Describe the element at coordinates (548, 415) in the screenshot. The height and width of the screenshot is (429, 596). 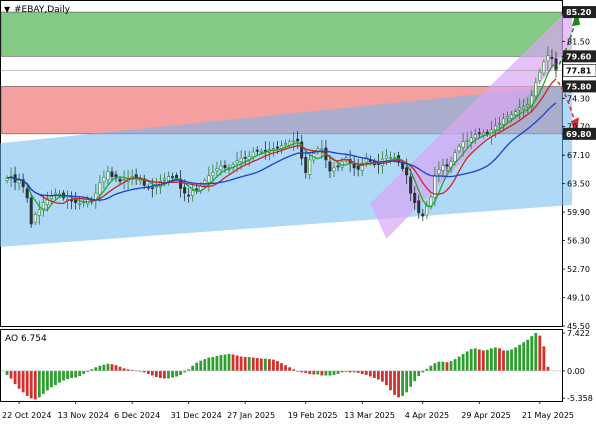
I see `x-tick-label: 21 May 2025` at that location.